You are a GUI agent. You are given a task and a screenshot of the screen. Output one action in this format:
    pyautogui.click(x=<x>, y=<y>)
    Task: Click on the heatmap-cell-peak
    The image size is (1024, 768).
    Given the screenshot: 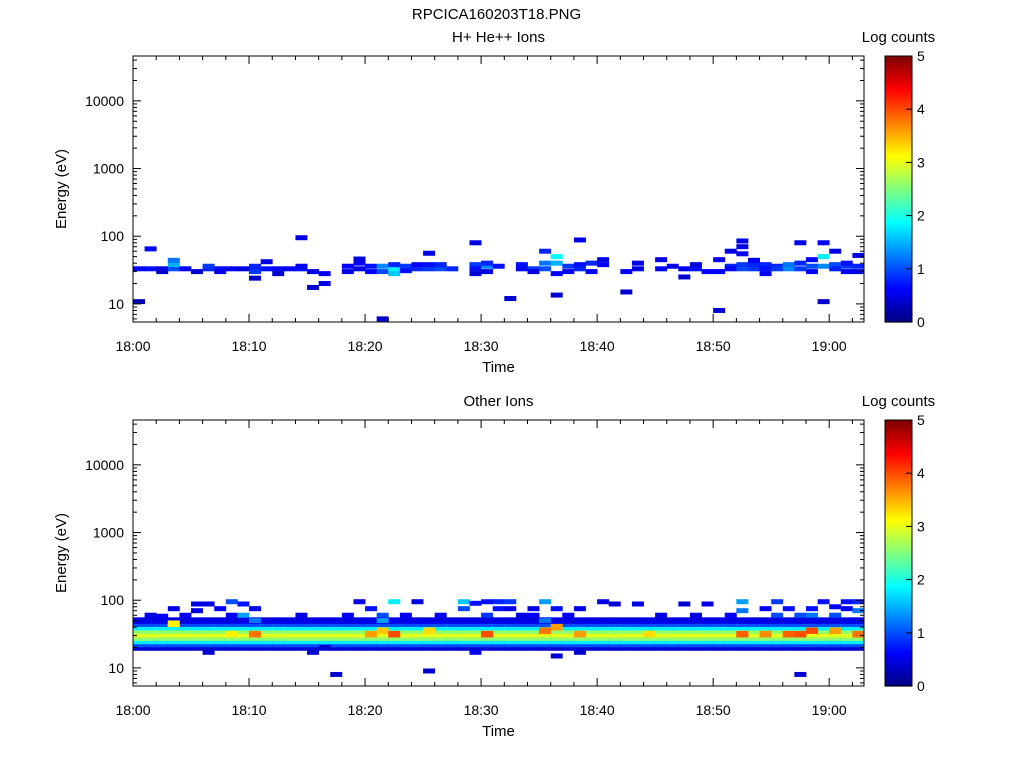 What is the action you would take?
    pyautogui.click(x=742, y=634)
    